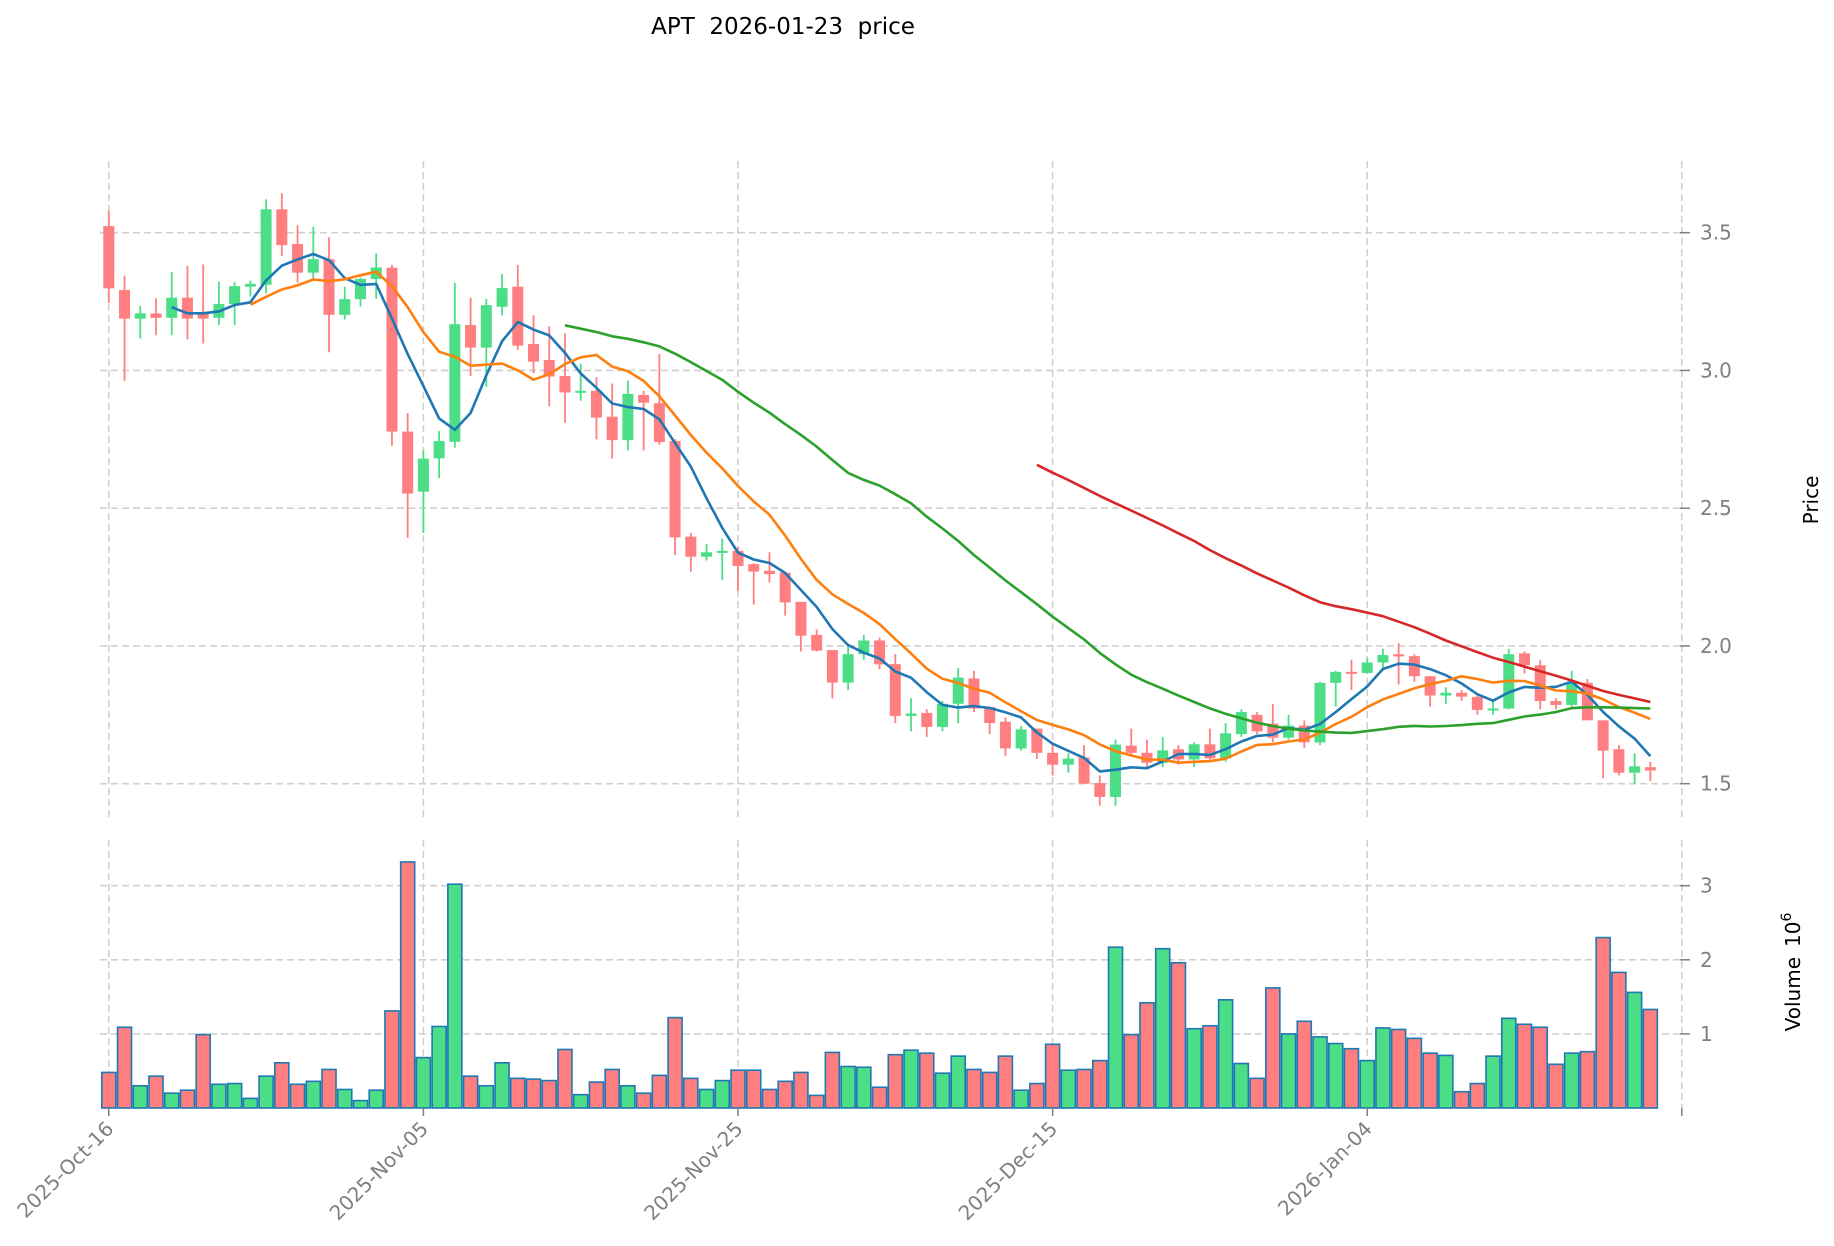  What do you see at coordinates (1716, 233) in the screenshot?
I see `price-tick-label: 3.5` at bounding box center [1716, 233].